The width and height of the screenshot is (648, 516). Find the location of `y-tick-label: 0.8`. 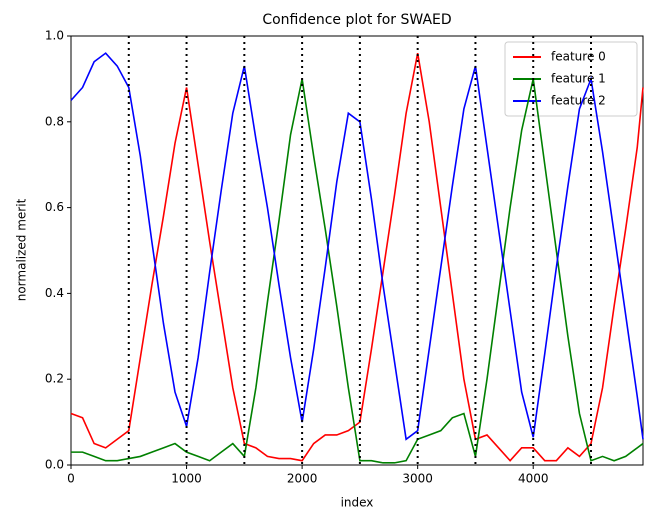

y-tick-label: 0.8 is located at coordinates (54, 121).